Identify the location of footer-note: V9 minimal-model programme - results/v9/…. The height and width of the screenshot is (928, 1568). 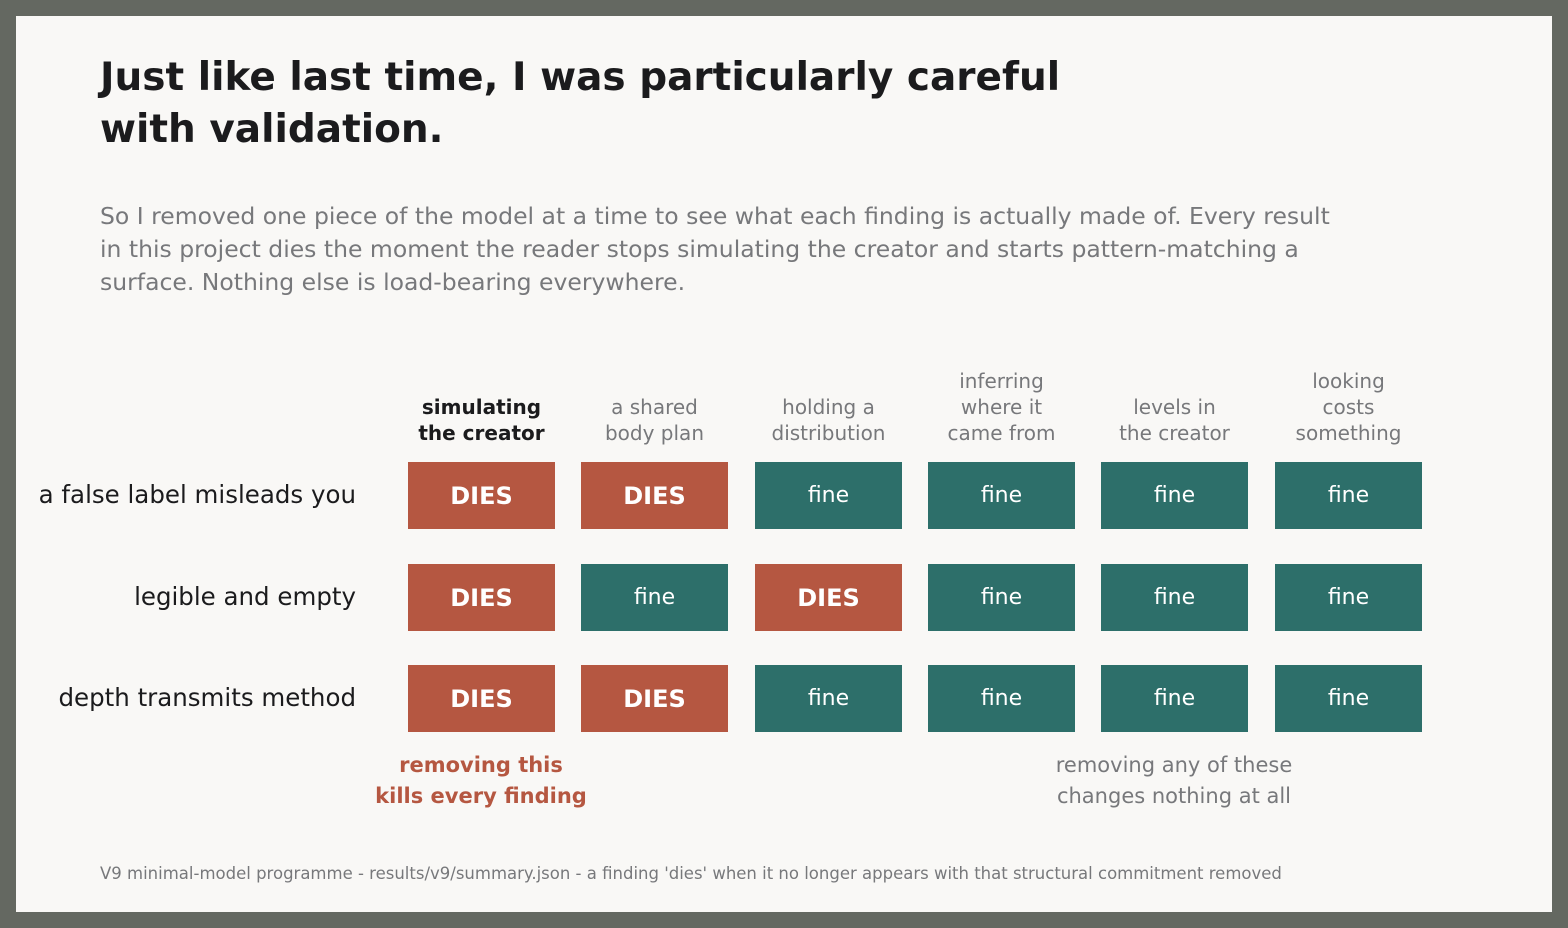
(691, 873).